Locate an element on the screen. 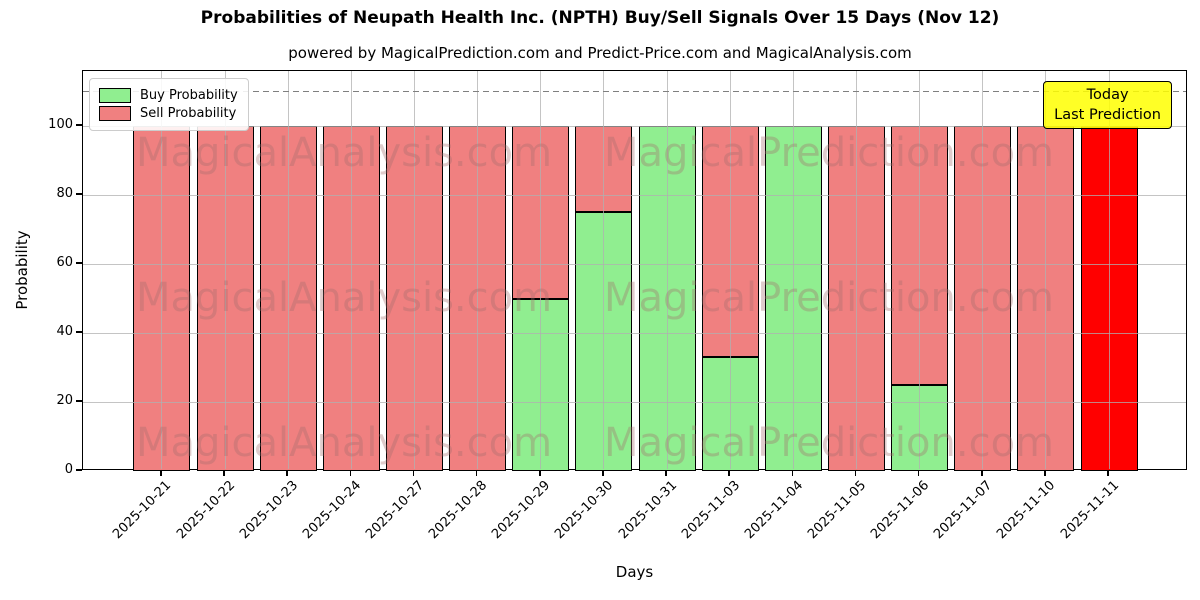  y-tick-label: 20 is located at coordinates (64, 401).